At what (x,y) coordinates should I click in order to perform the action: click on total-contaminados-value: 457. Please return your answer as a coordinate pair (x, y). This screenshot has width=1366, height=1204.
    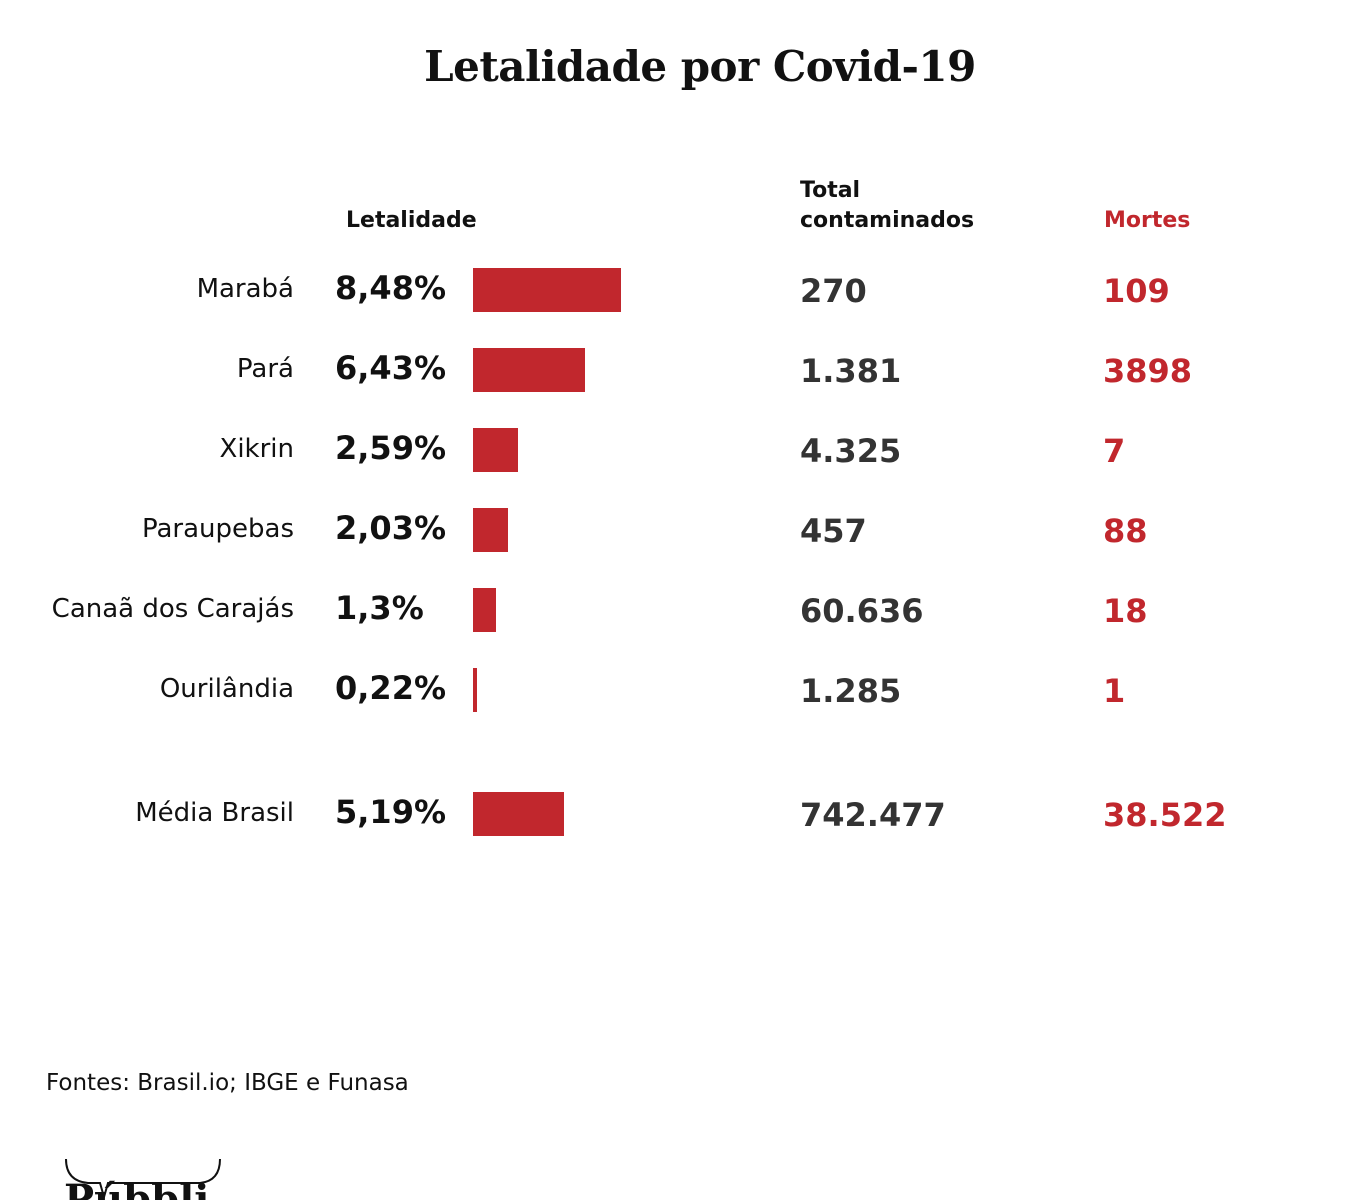
    Looking at the image, I should click on (833, 531).